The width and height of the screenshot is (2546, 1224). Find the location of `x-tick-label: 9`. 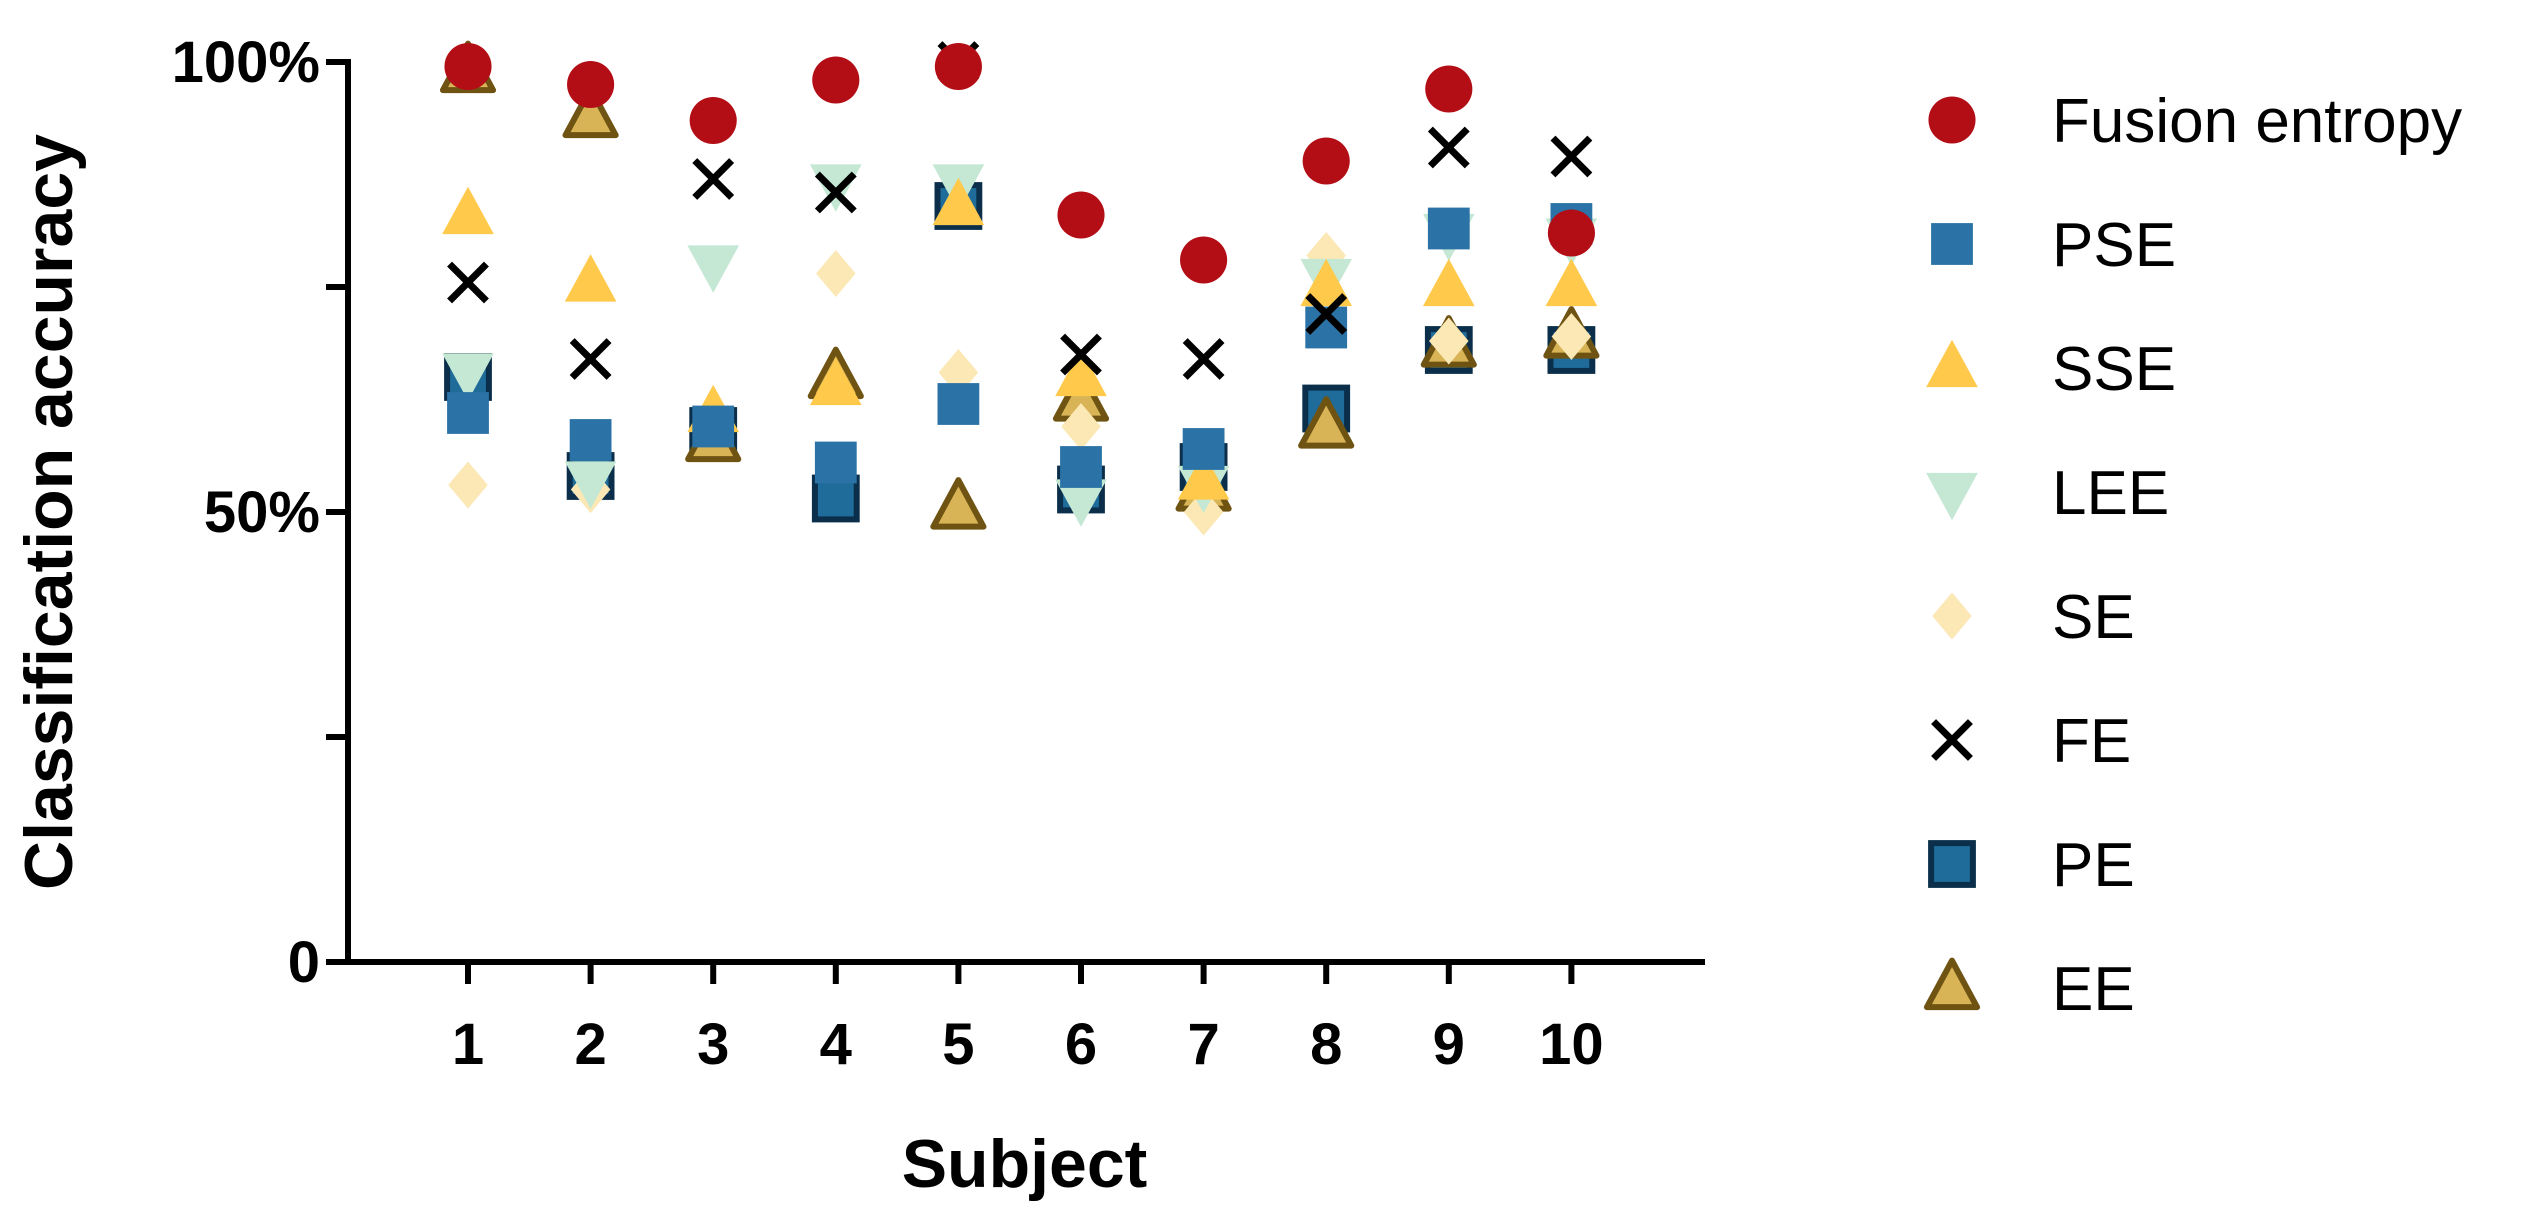

x-tick-label: 9 is located at coordinates (1449, 1044).